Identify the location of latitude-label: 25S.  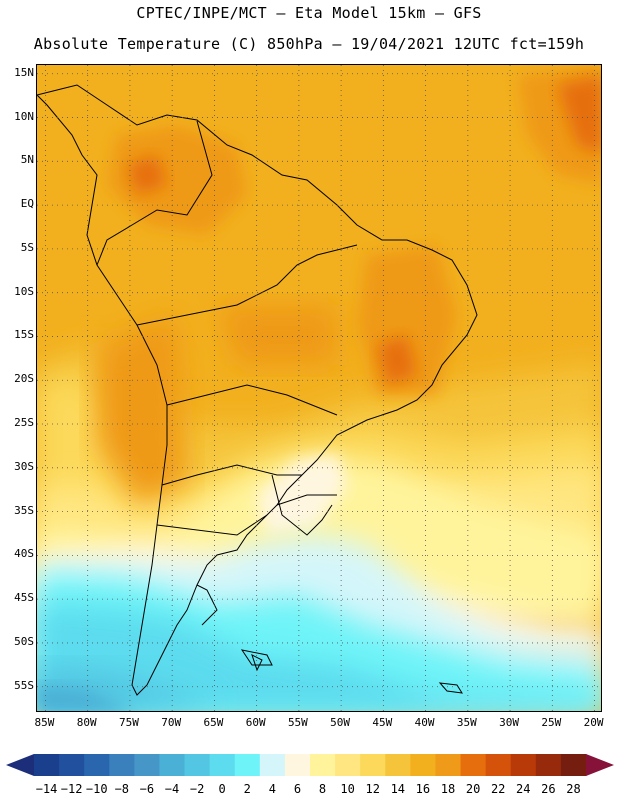
(24, 423).